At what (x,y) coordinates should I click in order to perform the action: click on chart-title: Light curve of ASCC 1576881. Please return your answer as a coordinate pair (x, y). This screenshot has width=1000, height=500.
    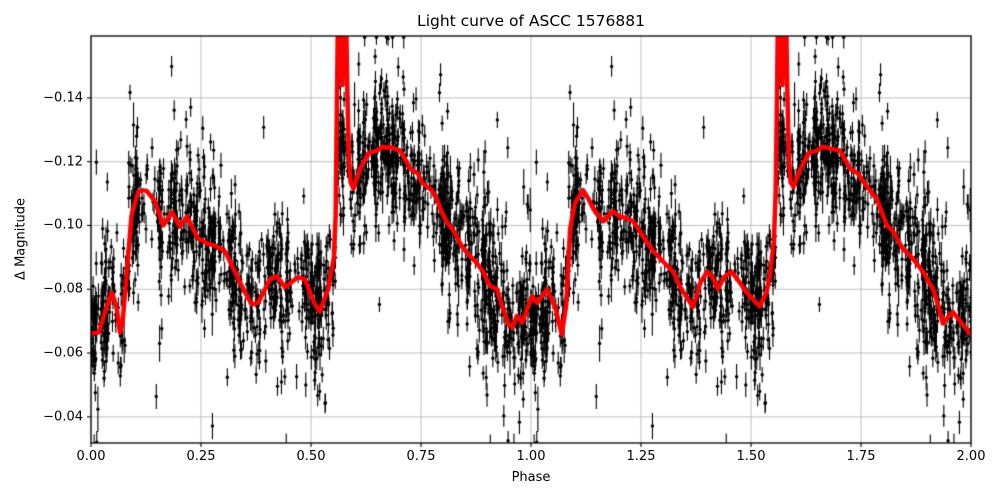
    Looking at the image, I should click on (531, 21).